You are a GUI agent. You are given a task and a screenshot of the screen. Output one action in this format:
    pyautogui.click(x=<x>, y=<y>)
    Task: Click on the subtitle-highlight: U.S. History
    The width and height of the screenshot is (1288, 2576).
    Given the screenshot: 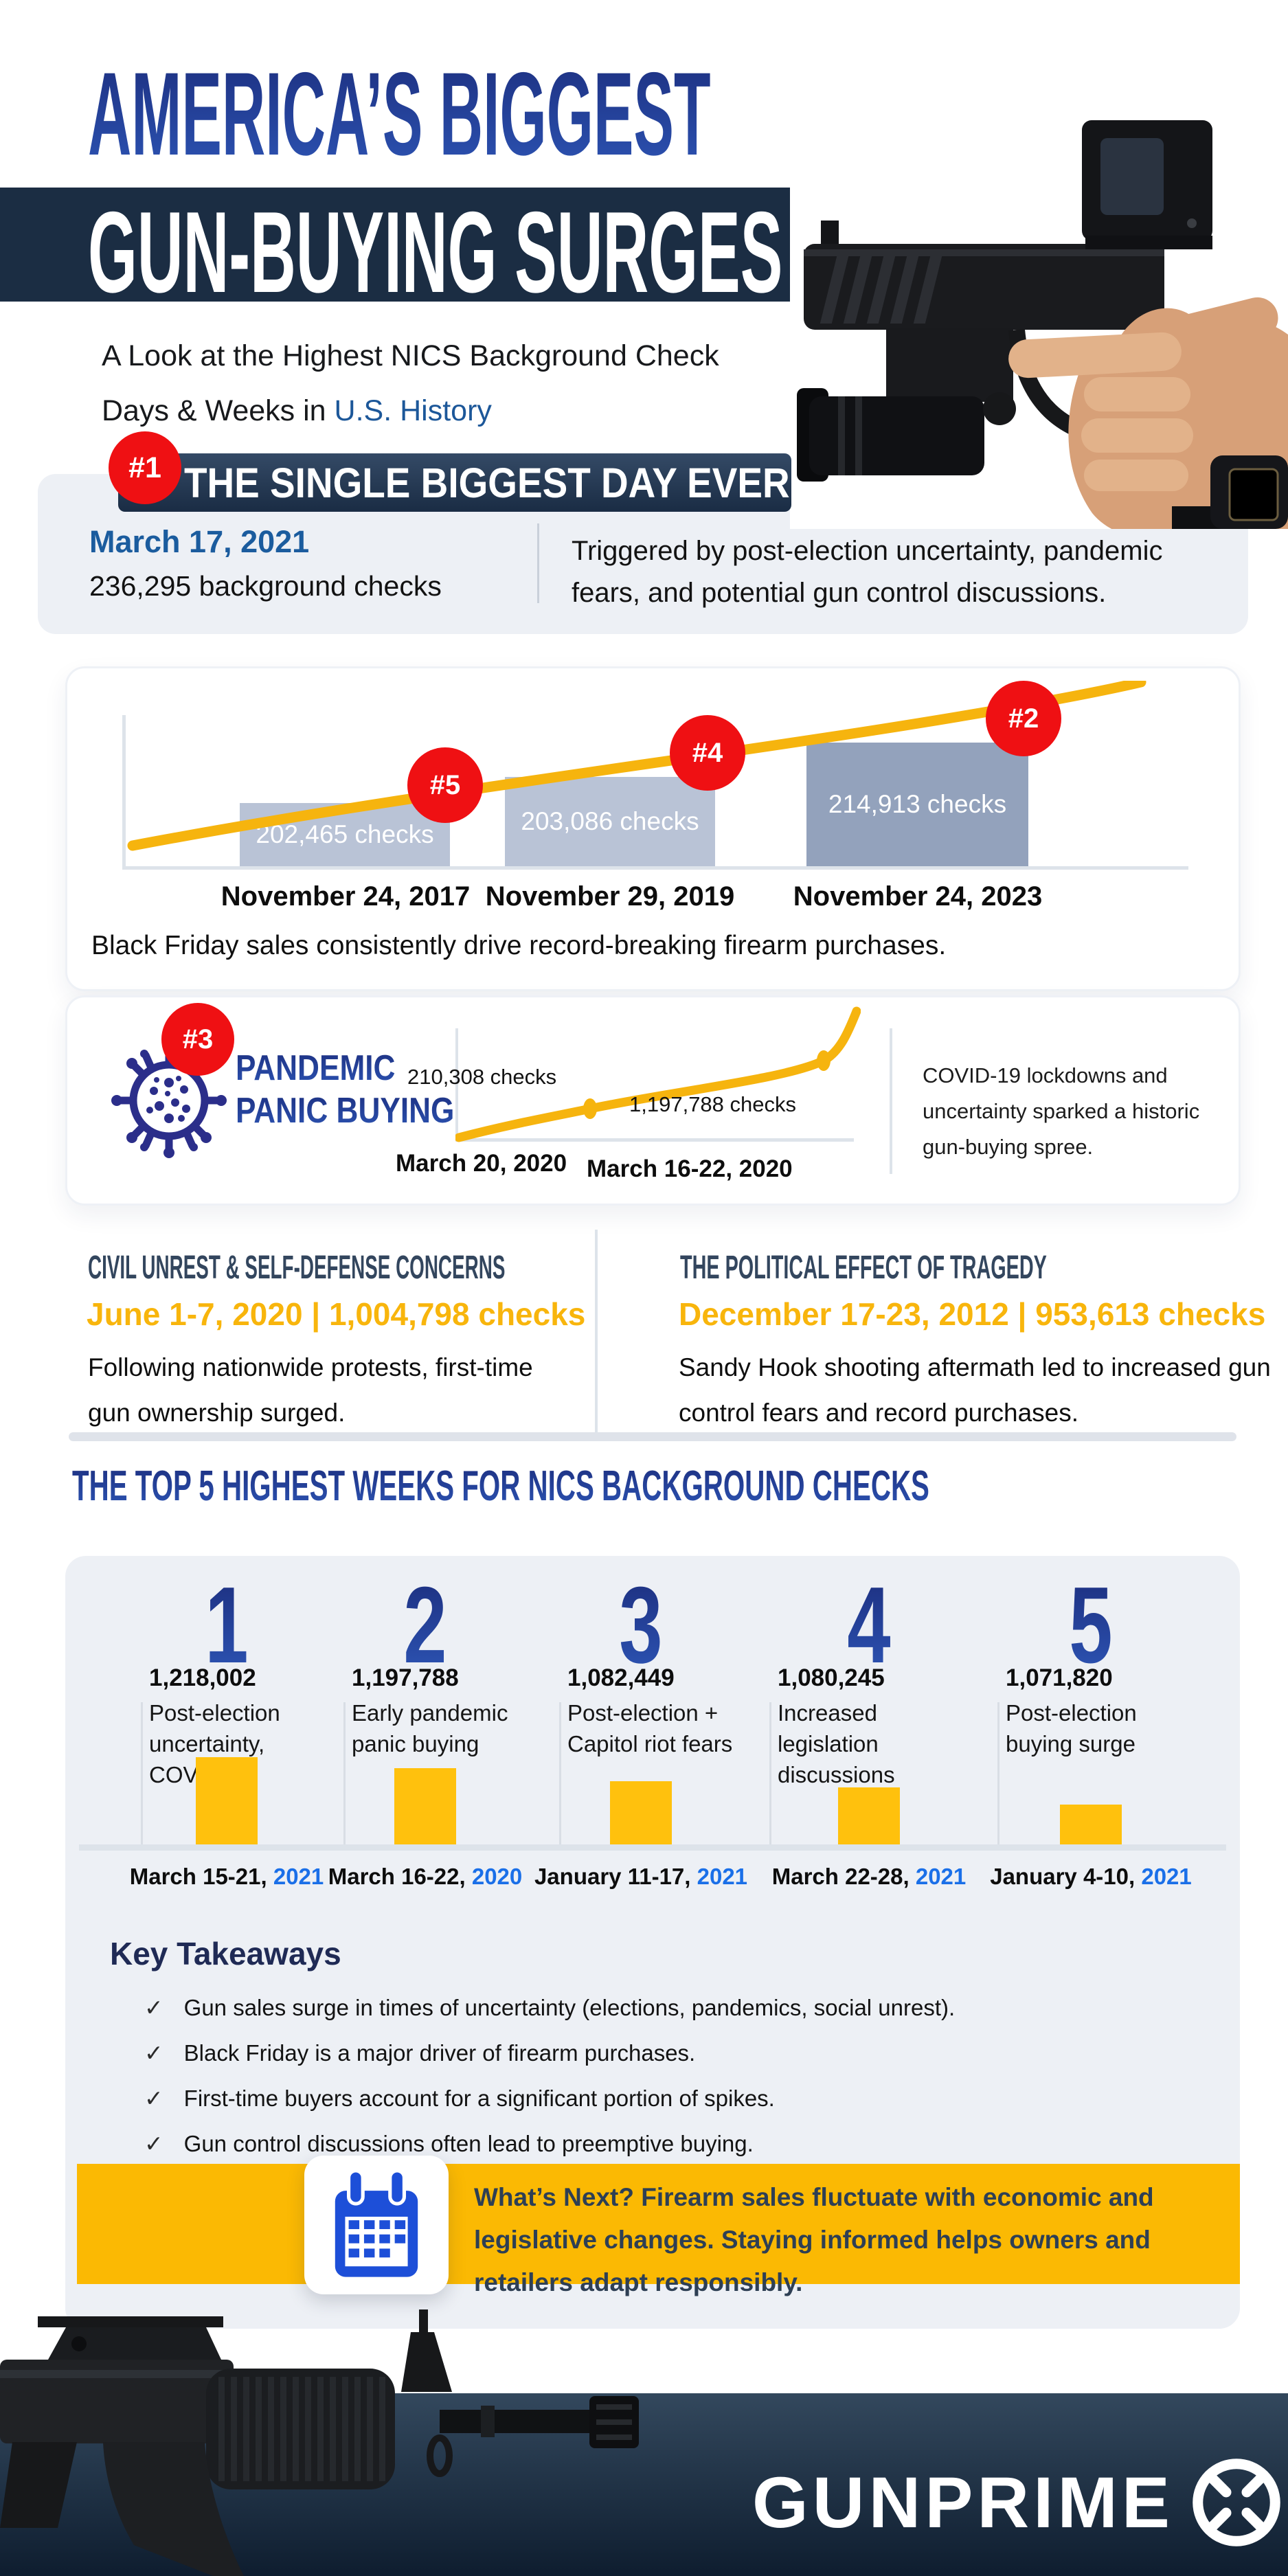 What is the action you would take?
    pyautogui.click(x=413, y=410)
    